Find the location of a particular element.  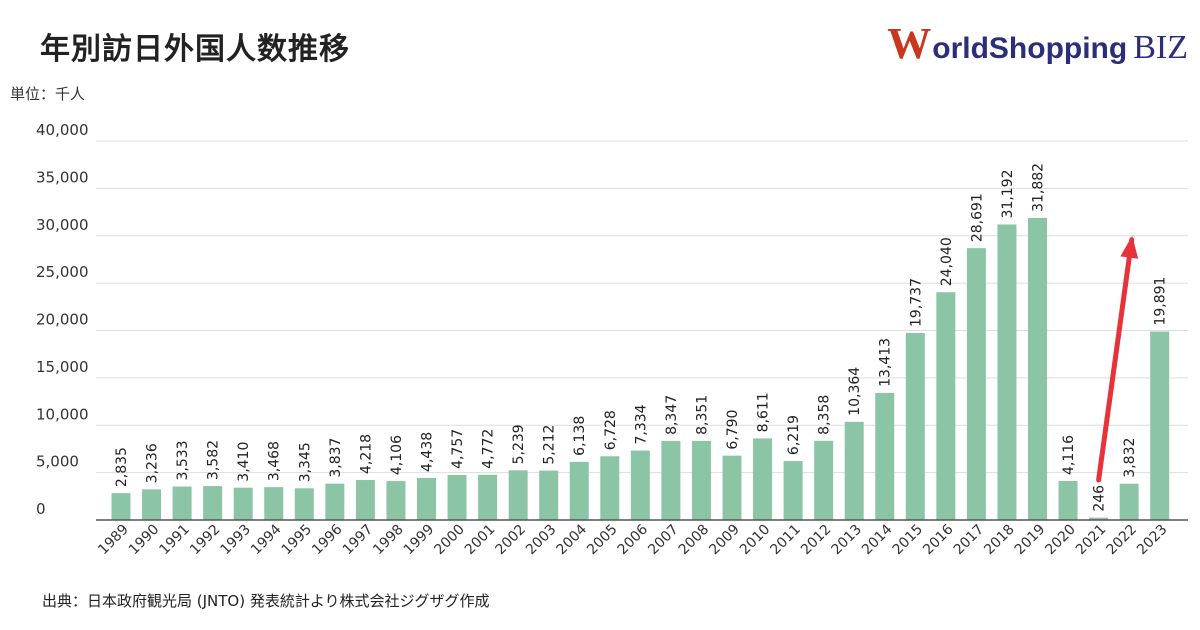

data-label: 8,358 is located at coordinates (825, 415).